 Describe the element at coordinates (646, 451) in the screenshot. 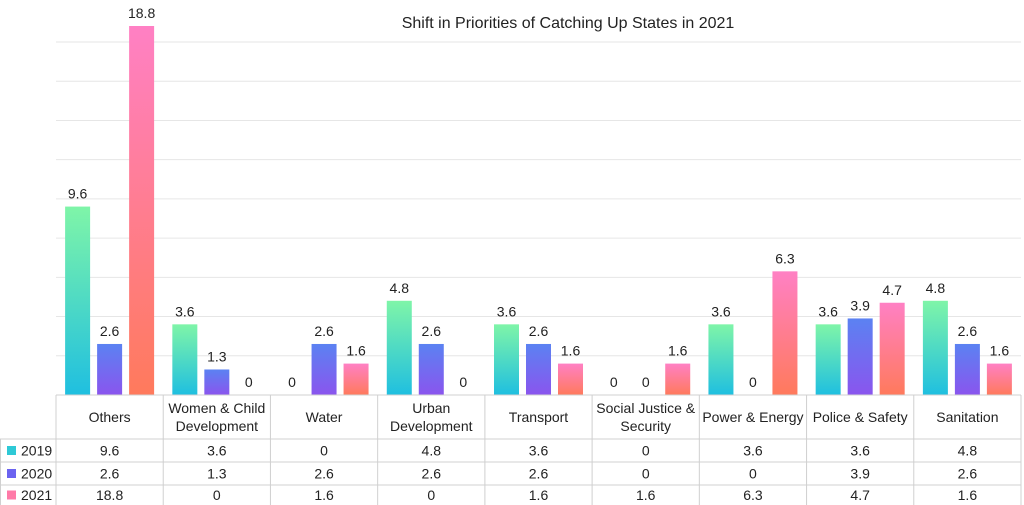

I see `table-cell-2019-5: 0` at that location.